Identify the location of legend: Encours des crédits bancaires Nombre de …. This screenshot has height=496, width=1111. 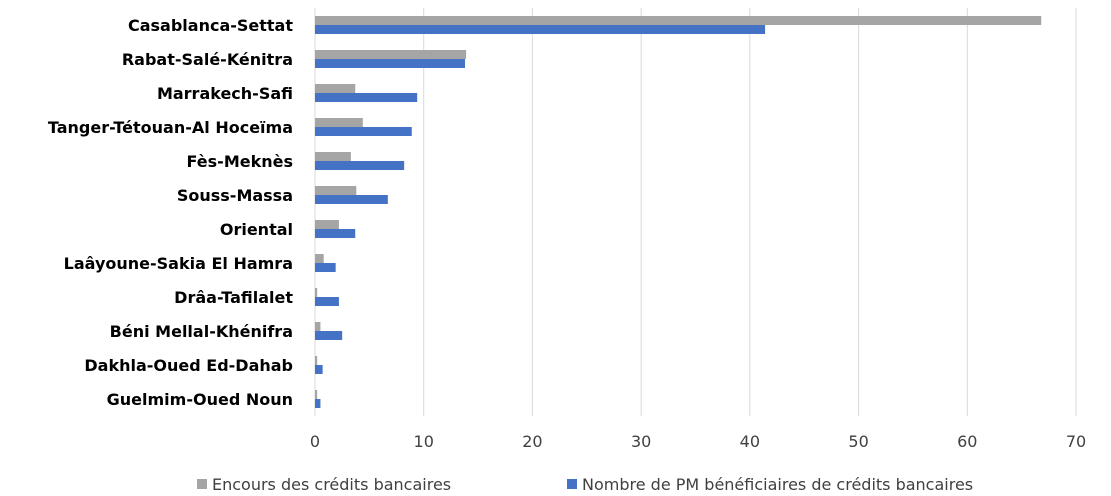
(585, 484).